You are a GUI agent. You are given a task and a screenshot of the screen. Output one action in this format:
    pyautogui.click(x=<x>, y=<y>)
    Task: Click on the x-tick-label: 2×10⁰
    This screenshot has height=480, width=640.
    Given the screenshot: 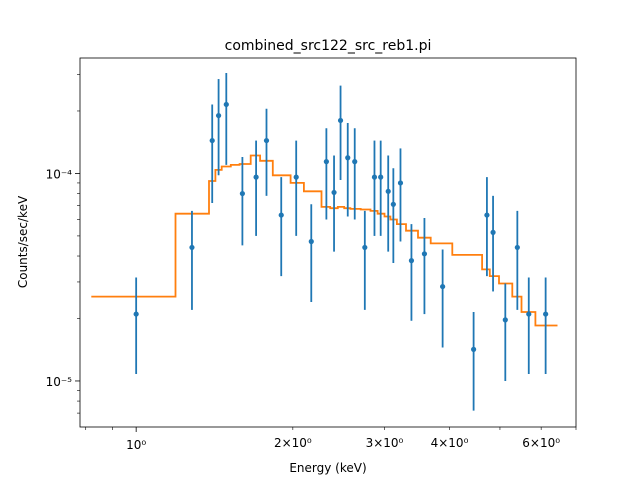 What is the action you would take?
    pyautogui.click(x=293, y=443)
    